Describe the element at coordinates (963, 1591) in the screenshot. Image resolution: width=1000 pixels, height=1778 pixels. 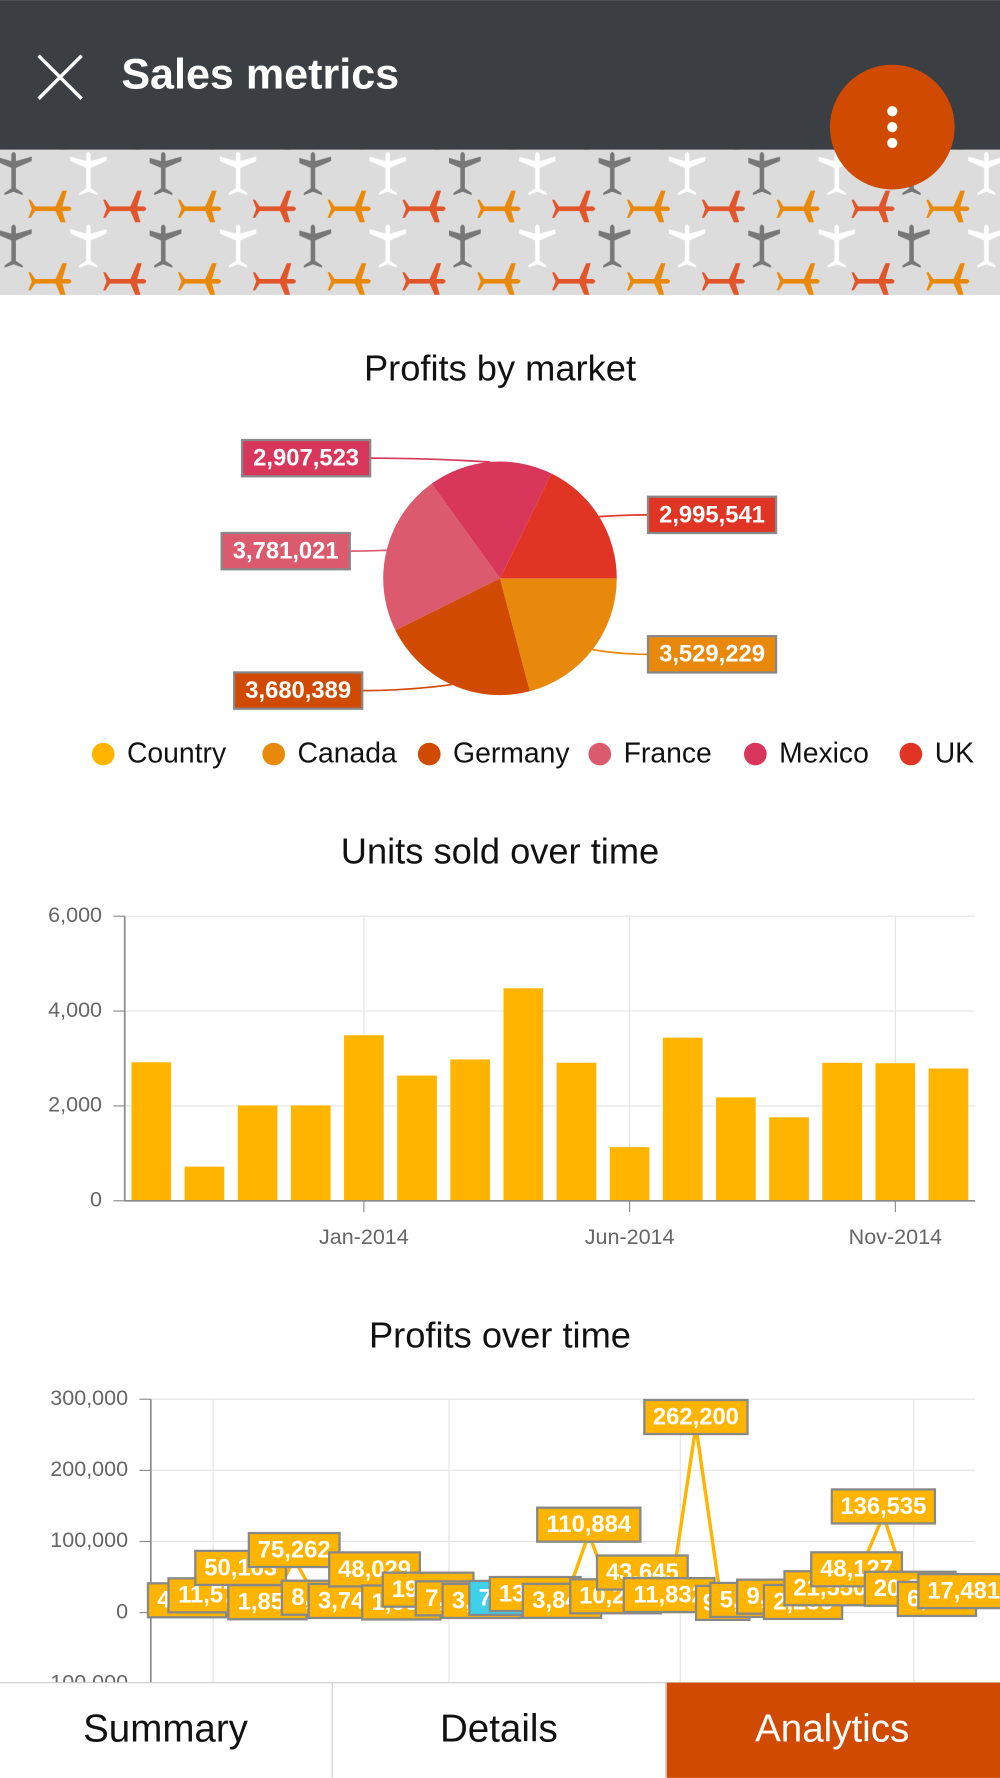
I see `data-label: 17,481` at that location.